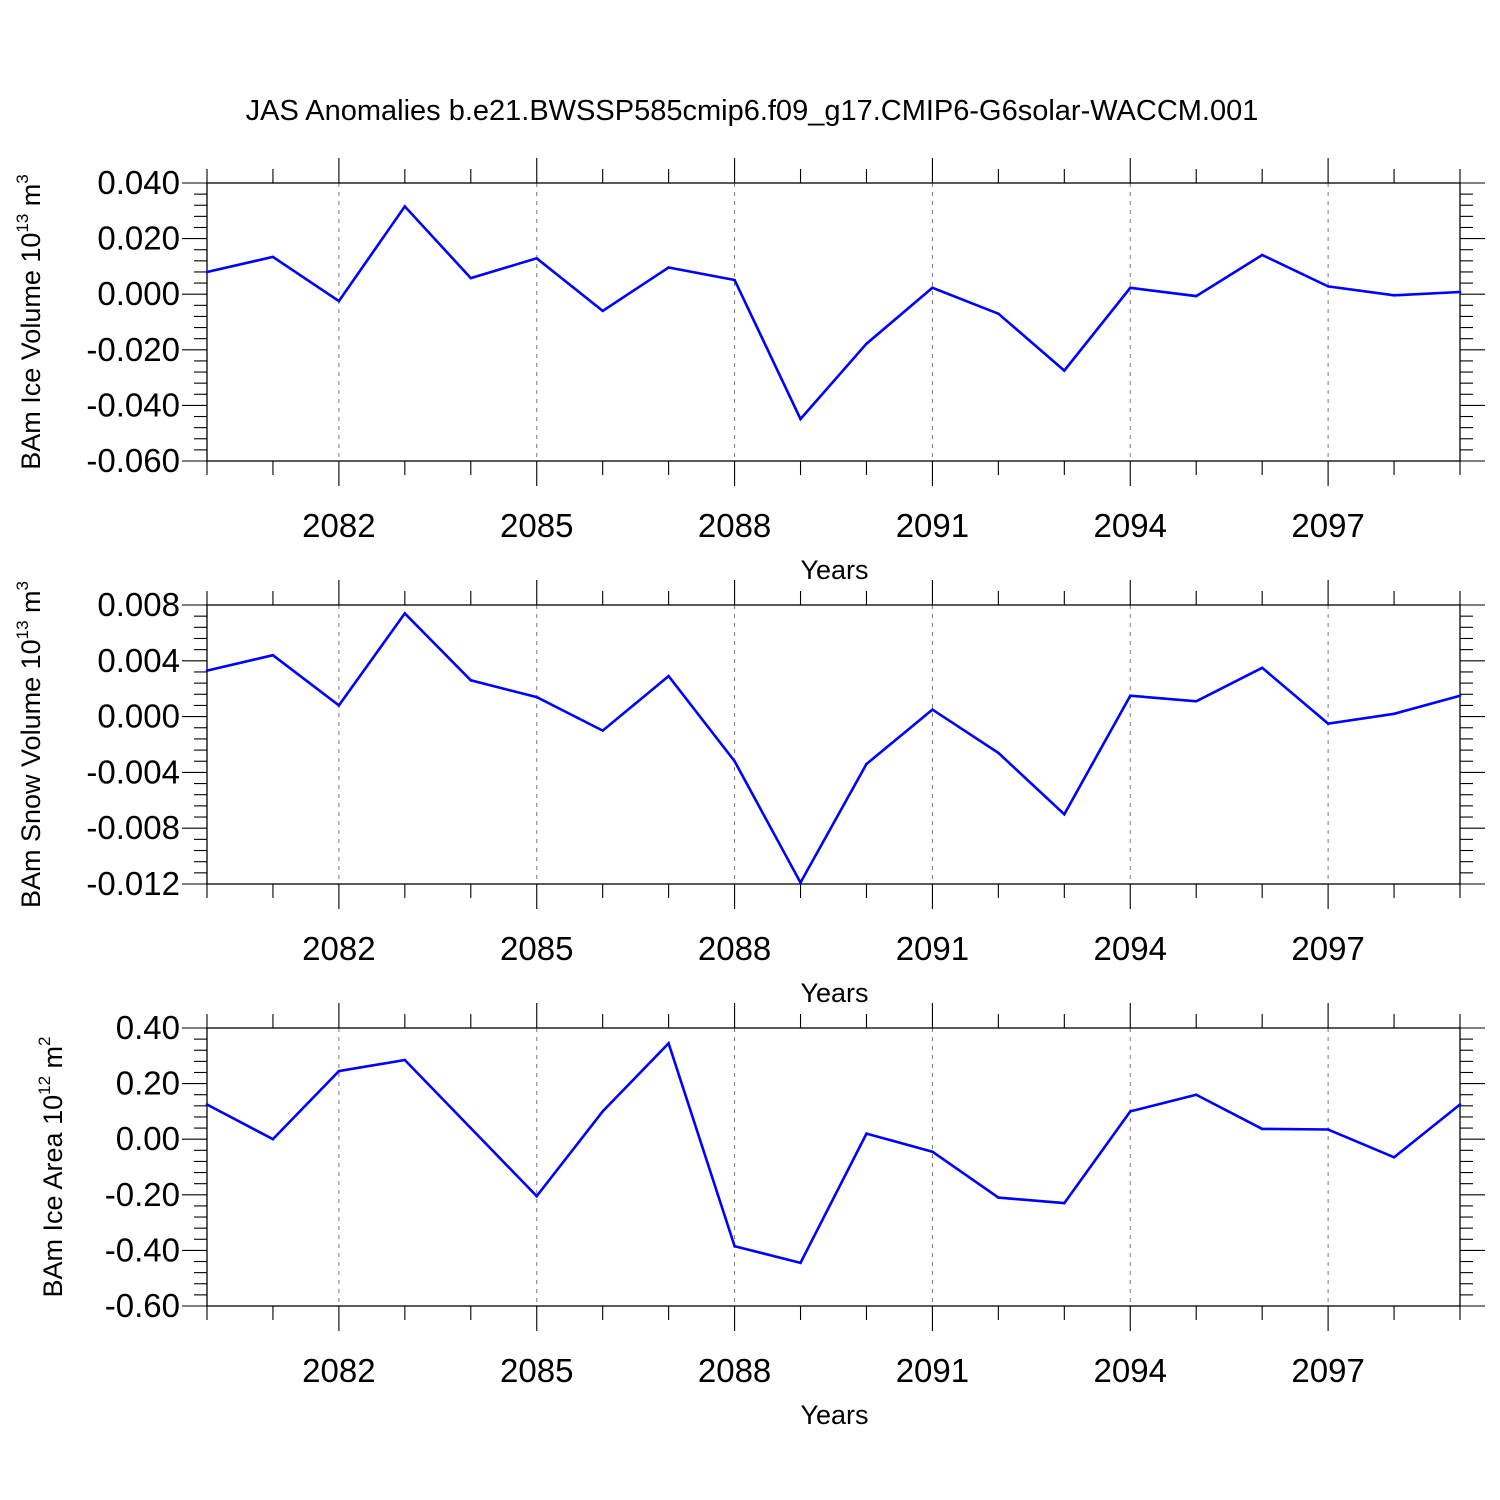  What do you see at coordinates (734, 280) in the screenshot?
I see `data-point-1-2088` at bounding box center [734, 280].